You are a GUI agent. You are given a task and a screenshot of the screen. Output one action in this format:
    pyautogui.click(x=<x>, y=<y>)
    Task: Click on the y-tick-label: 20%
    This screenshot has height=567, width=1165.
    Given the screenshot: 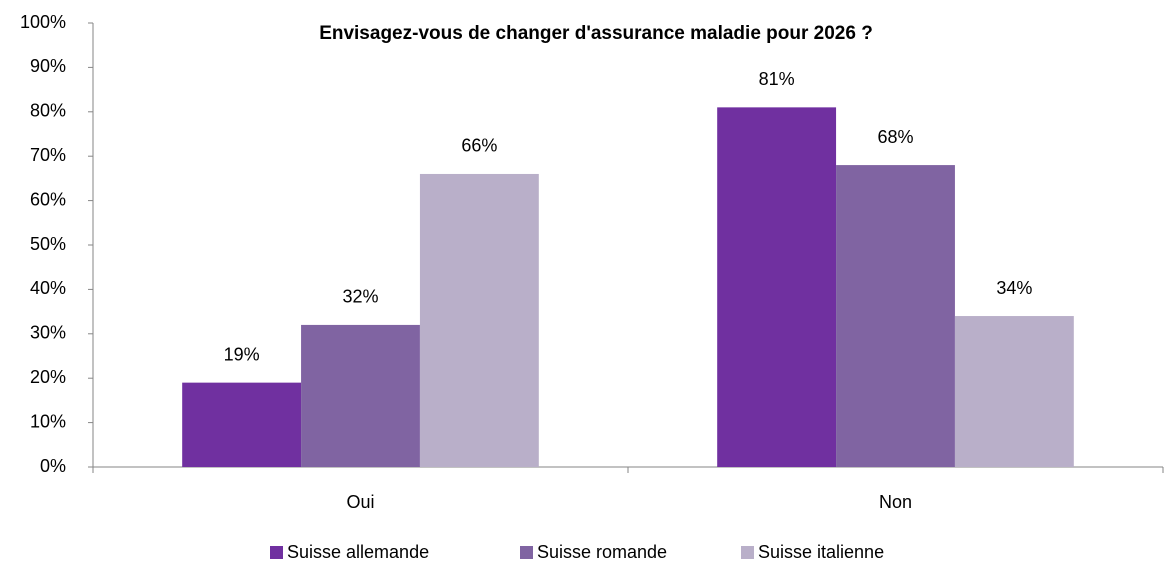 What is the action you would take?
    pyautogui.click(x=48, y=377)
    